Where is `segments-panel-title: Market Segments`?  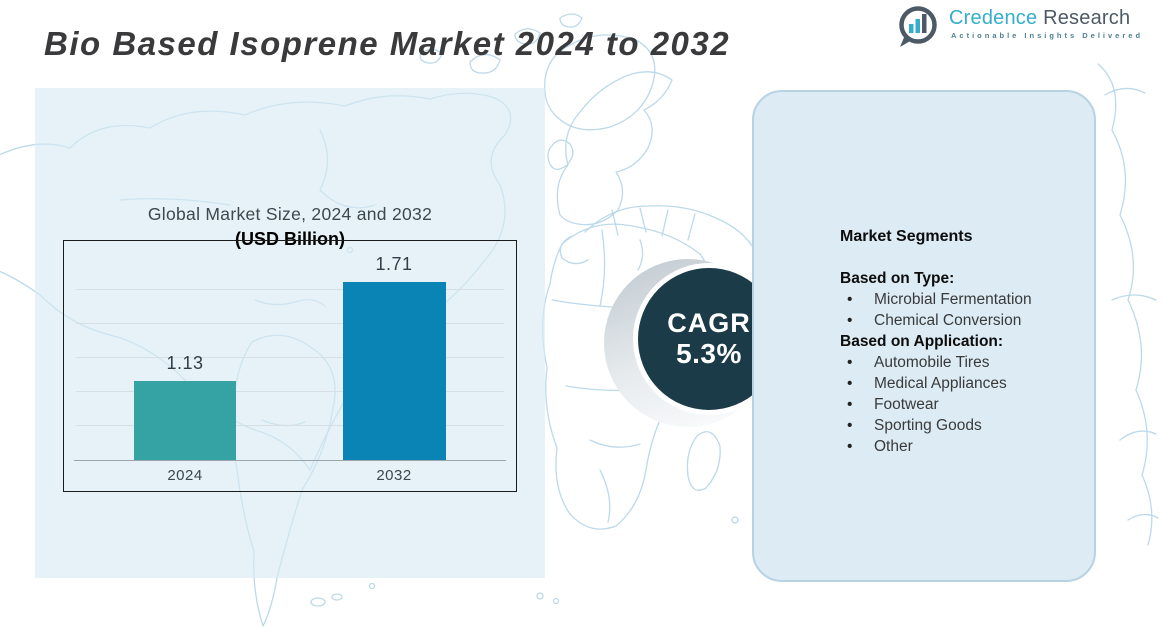
segments-panel-title: Market Segments is located at coordinates (906, 236).